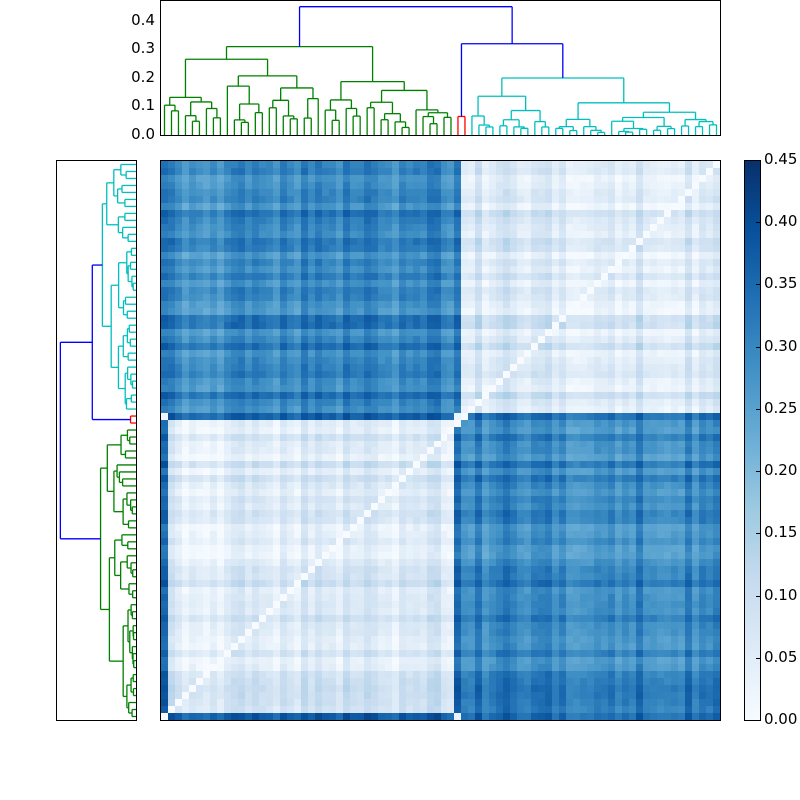 This screenshot has height=800, width=800. What do you see at coordinates (780, 221) in the screenshot?
I see `colorbar-tick-label: 0.40` at bounding box center [780, 221].